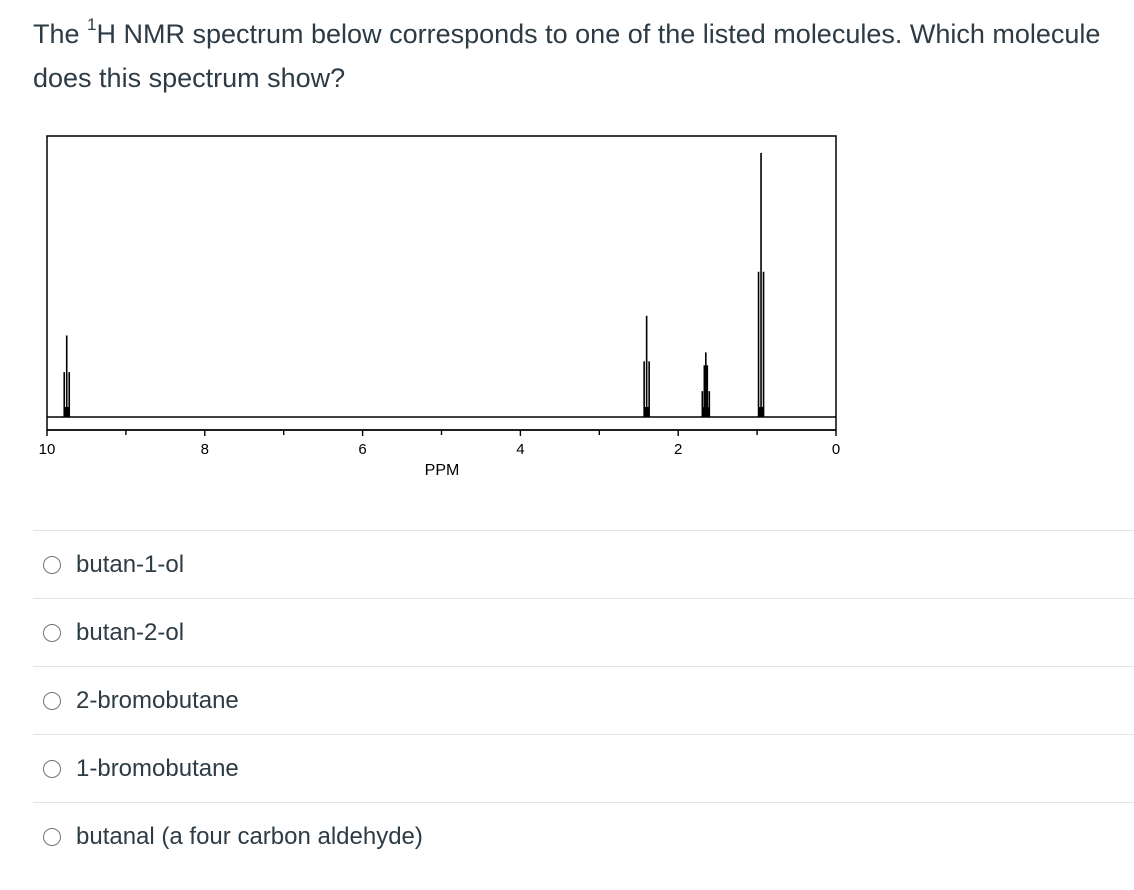  Describe the element at coordinates (836, 449) in the screenshot. I see `x-axis-tick-label: 0` at that location.